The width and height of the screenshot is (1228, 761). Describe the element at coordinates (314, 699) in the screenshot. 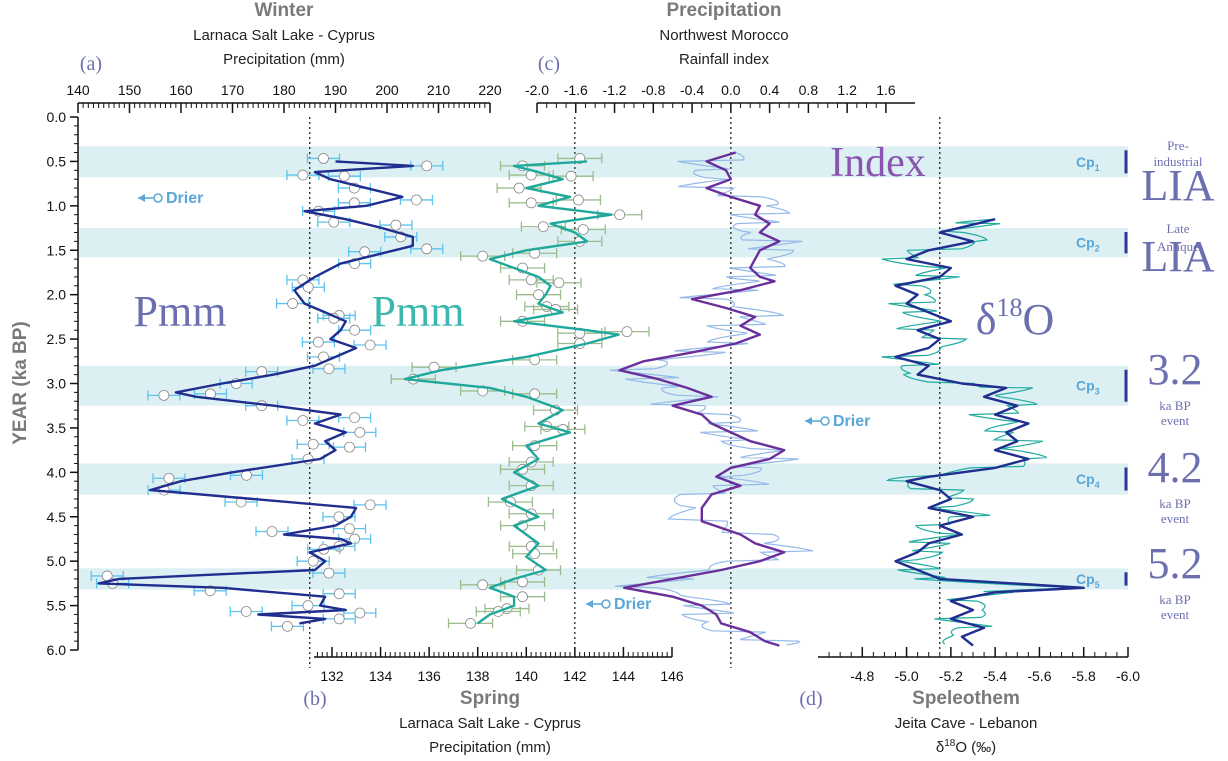

I see `panel-b-letter: (b)` at that location.